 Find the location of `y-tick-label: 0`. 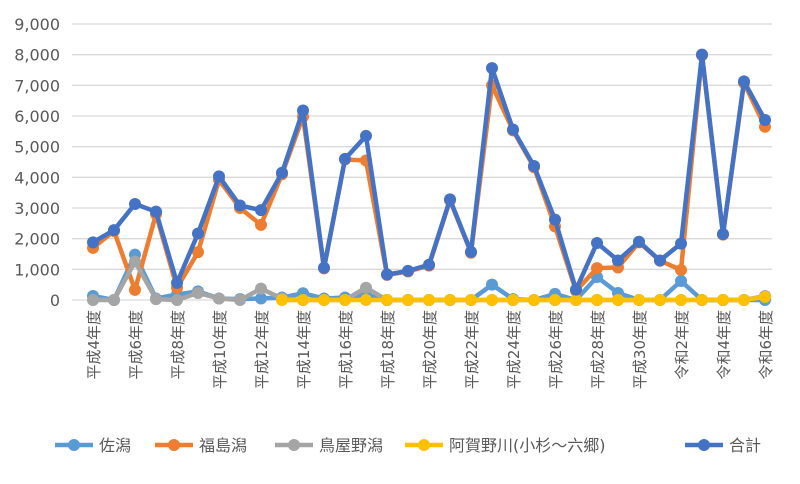

y-tick-label: 0 is located at coordinates (55, 300).